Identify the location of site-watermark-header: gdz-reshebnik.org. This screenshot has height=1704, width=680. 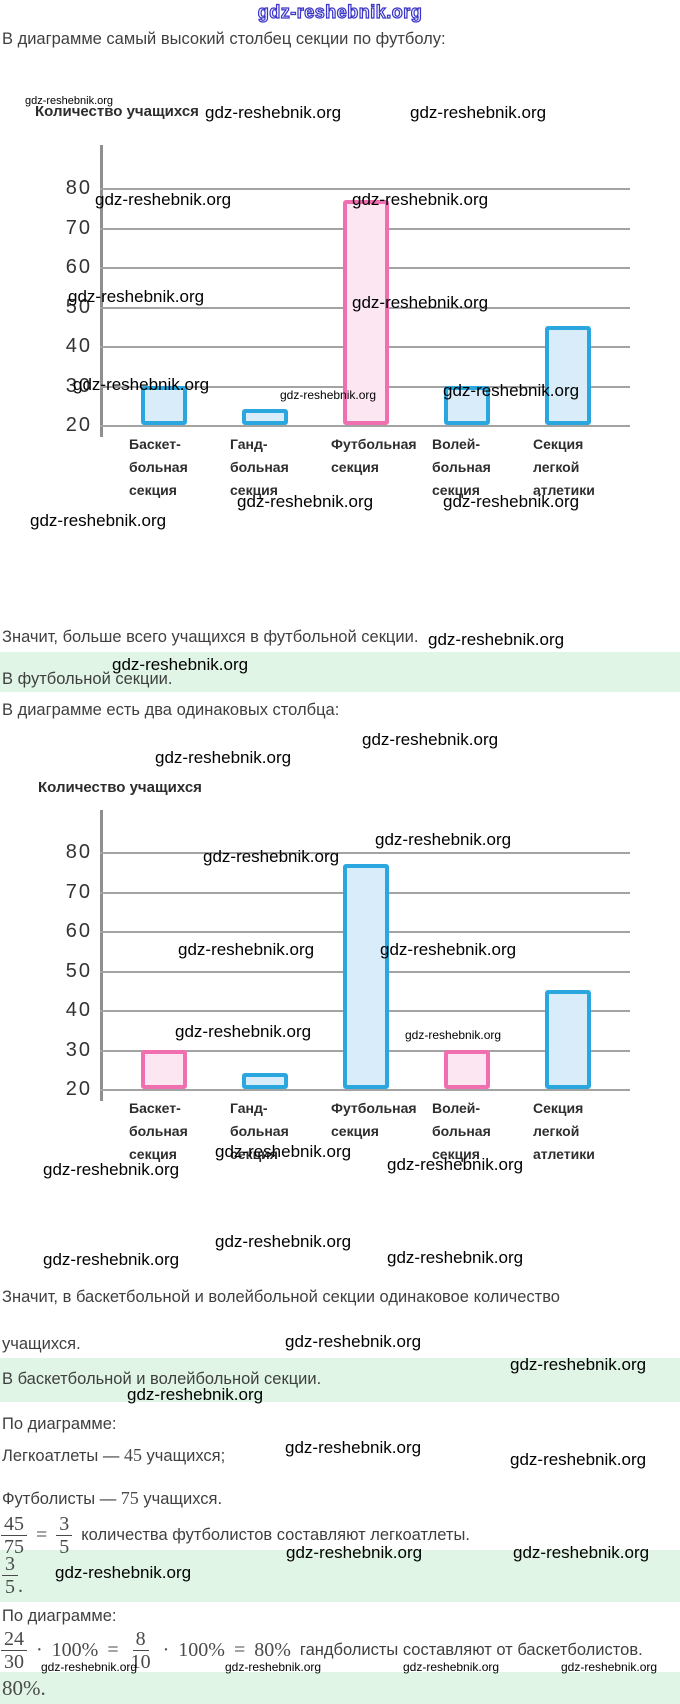
(340, 11).